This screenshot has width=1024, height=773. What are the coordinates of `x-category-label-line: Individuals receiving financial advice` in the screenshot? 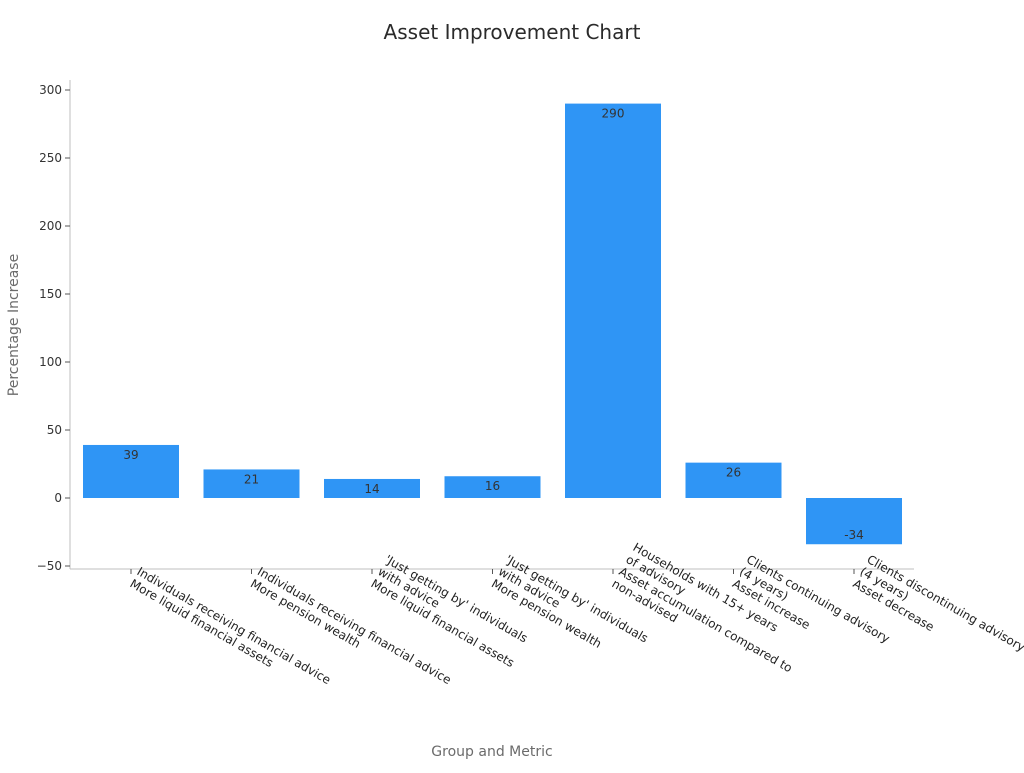 It's located at (234, 625).